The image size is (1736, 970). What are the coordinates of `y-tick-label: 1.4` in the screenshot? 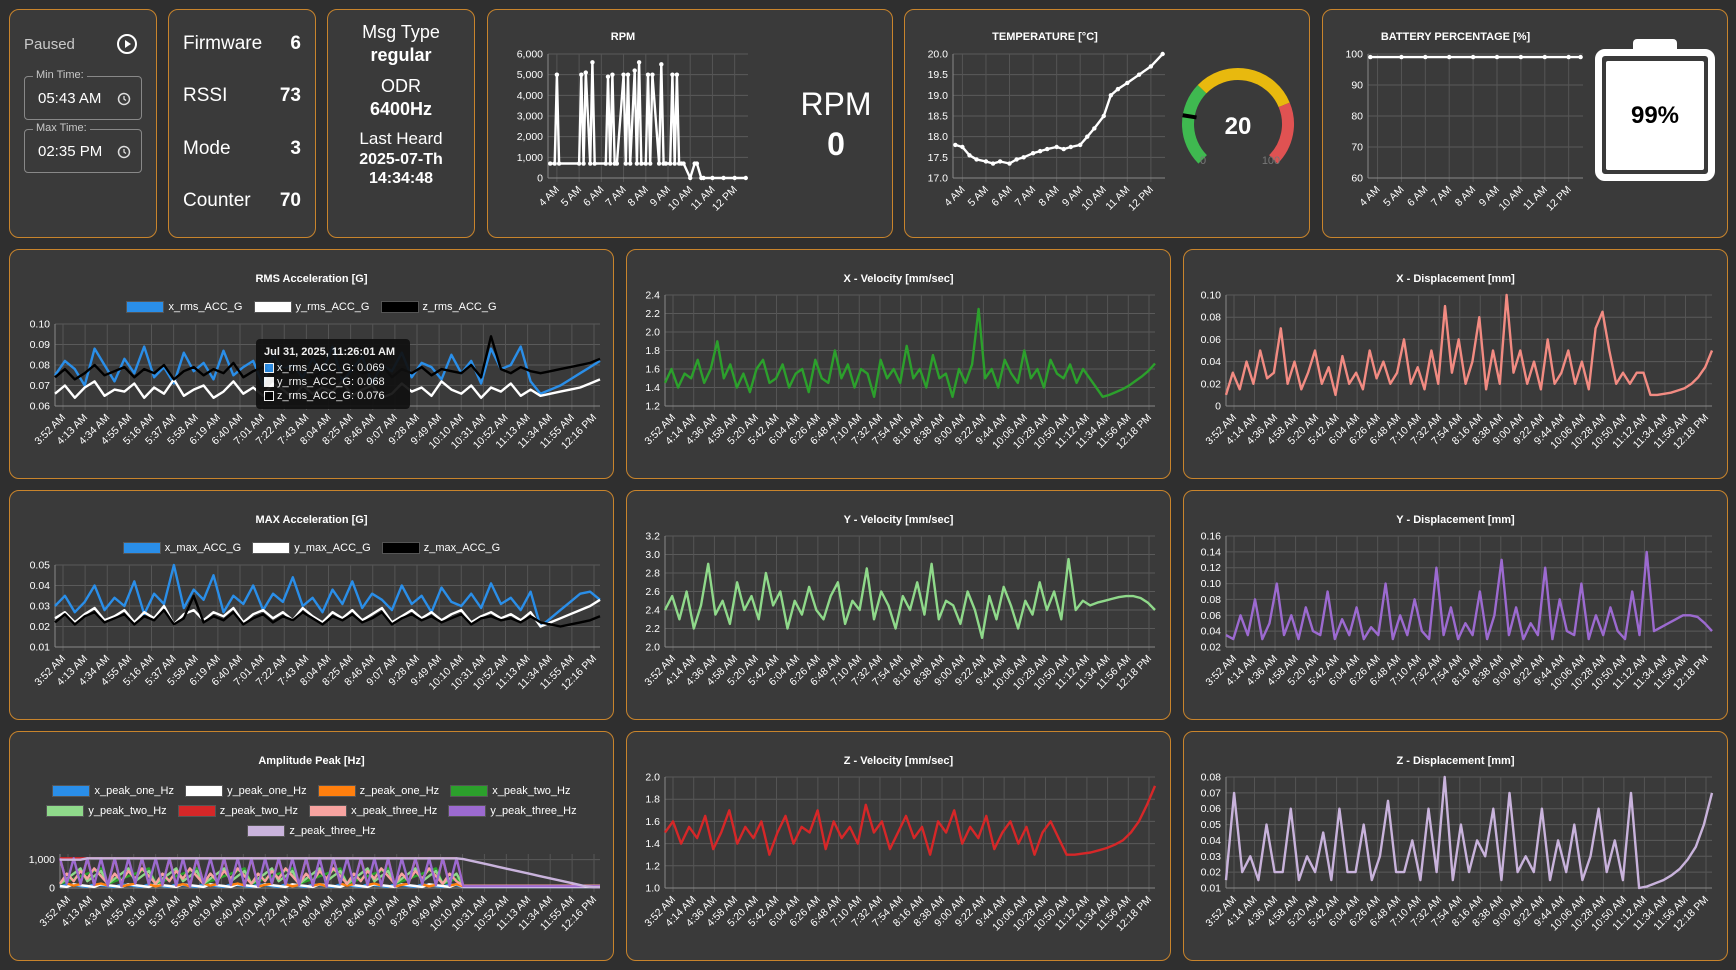 It's located at (652, 844).